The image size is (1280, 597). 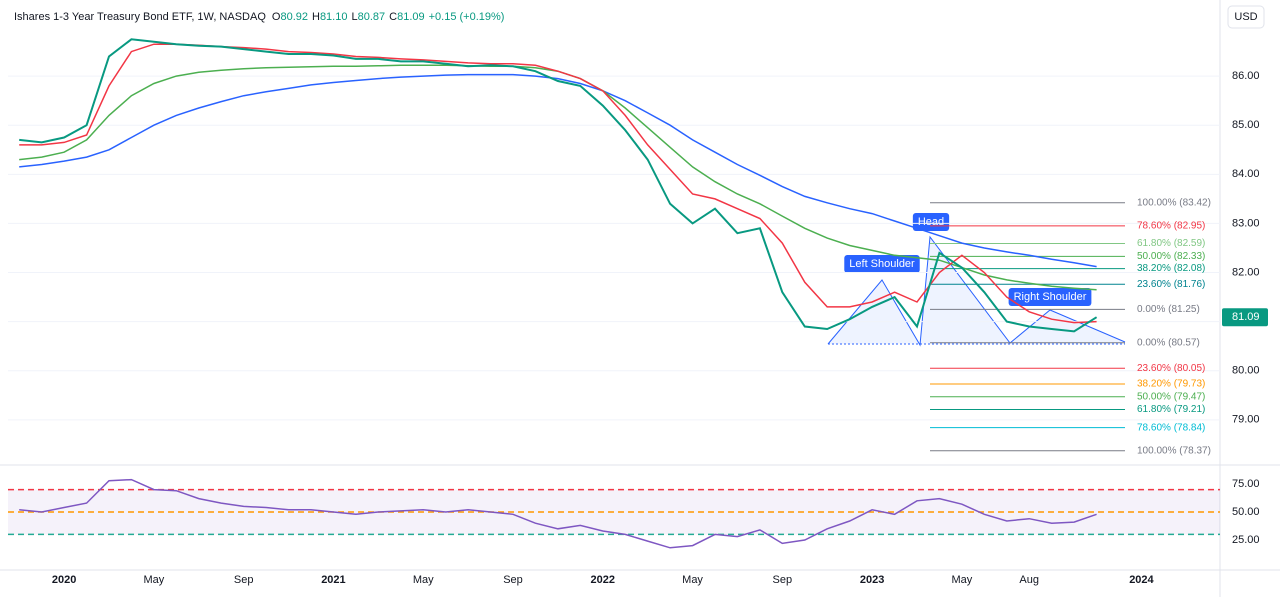 What do you see at coordinates (1246, 420) in the screenshot?
I see `y-tick-label: 79.00` at bounding box center [1246, 420].